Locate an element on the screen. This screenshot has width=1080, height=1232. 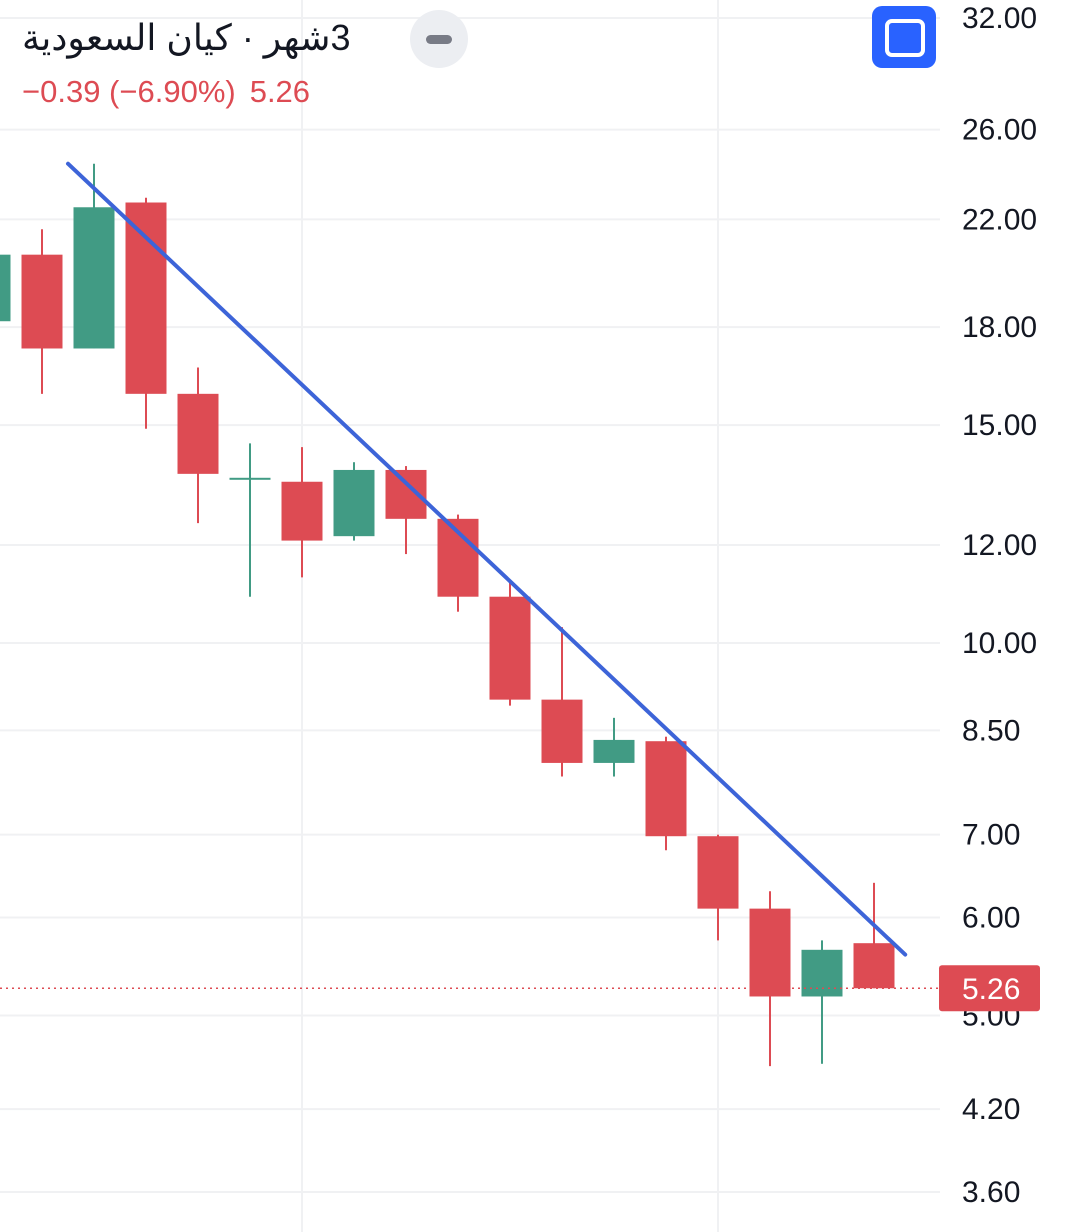
price-tag-background is located at coordinates (989, 988).